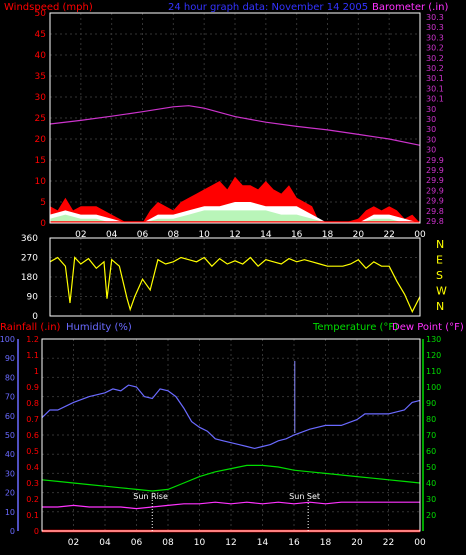  I want to click on compass-label: N, so click(440, 244).